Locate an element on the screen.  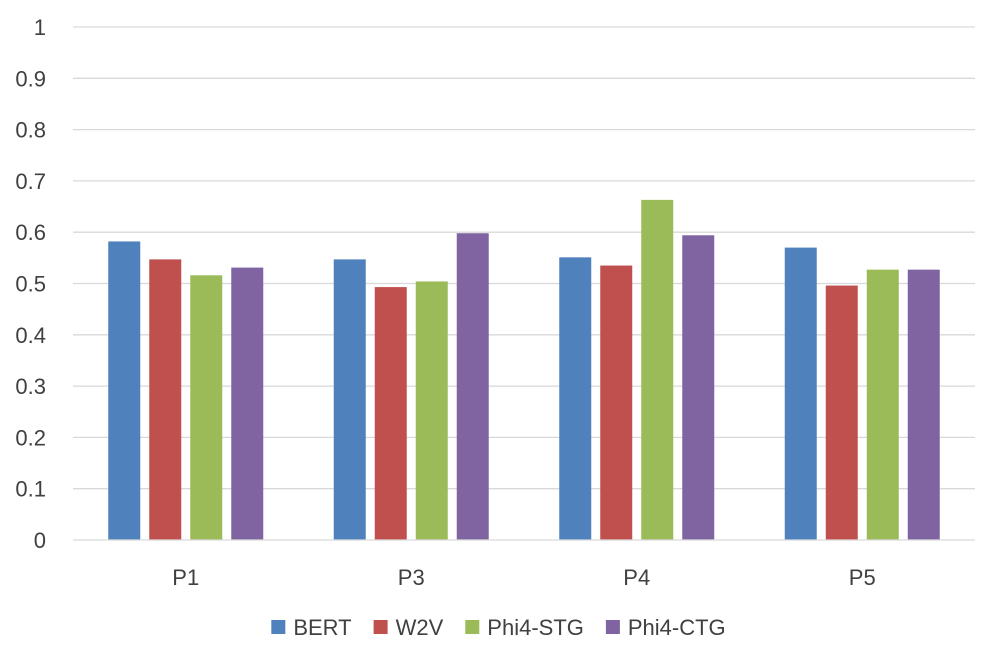
y-tick-label: 0.8 is located at coordinates (30, 130).